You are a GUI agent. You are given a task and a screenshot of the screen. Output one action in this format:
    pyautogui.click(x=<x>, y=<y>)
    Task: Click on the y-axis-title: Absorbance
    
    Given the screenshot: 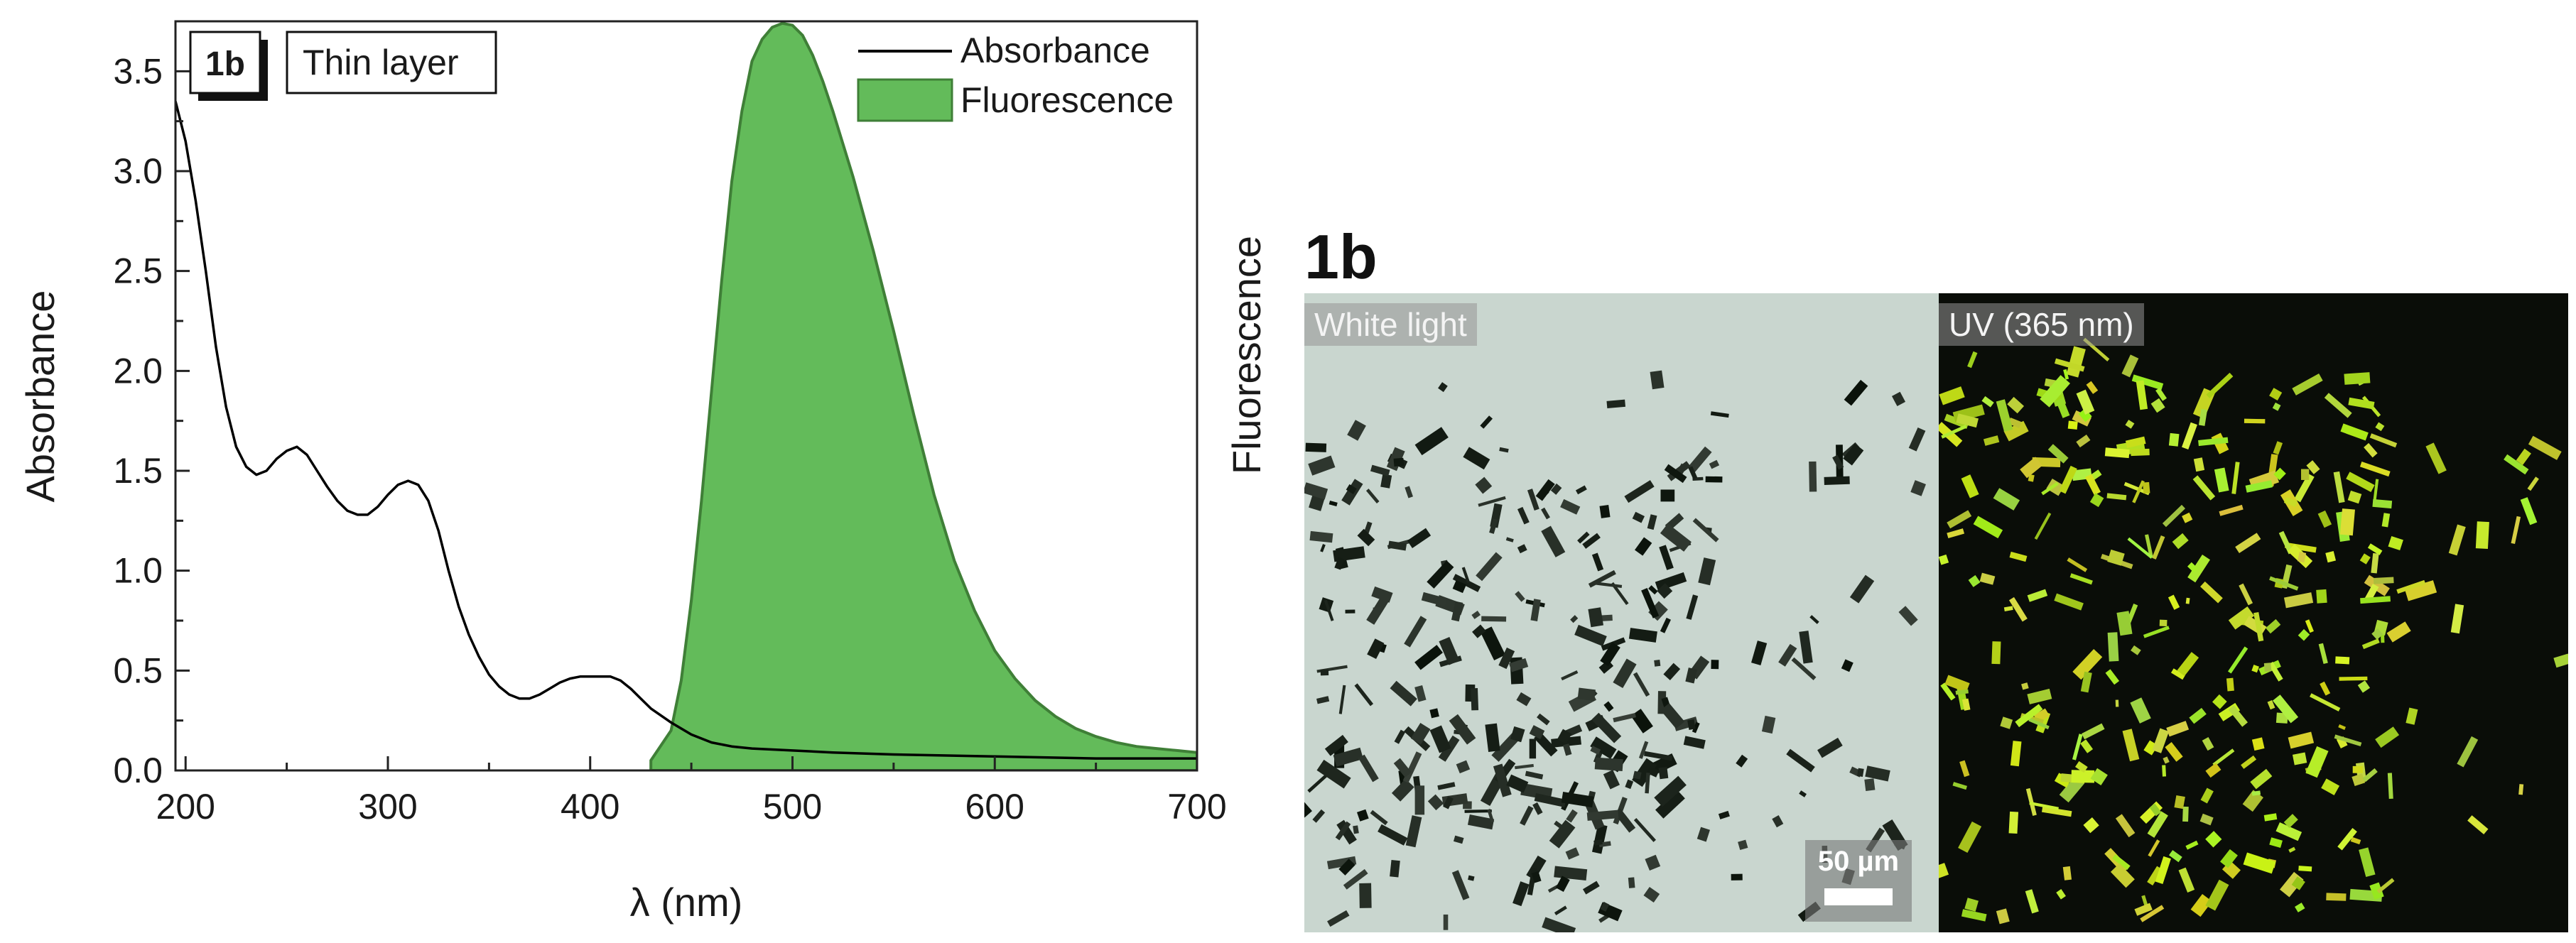 What is the action you would take?
    pyautogui.click(x=40, y=396)
    